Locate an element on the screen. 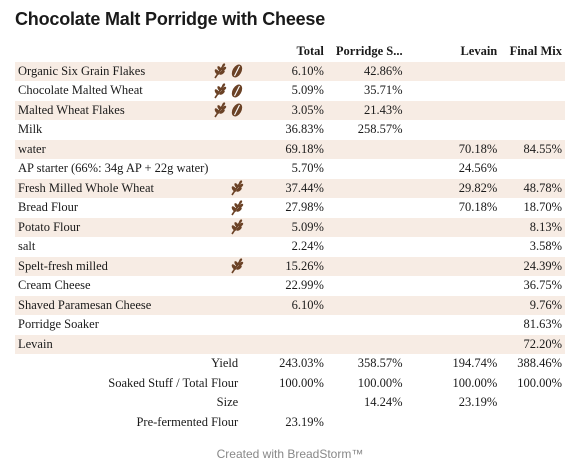  total-percent: 5.09% is located at coordinates (307, 90).